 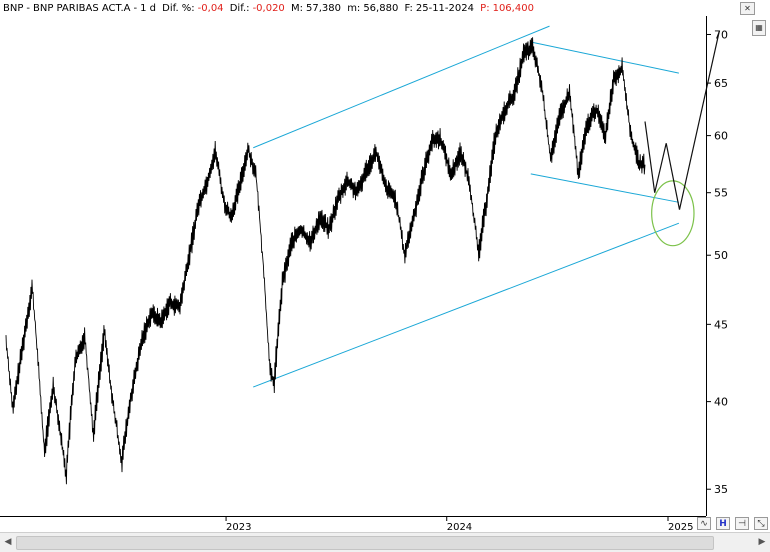 What do you see at coordinates (742, 523) in the screenshot?
I see `anchor-icon: ⊣` at bounding box center [742, 523].